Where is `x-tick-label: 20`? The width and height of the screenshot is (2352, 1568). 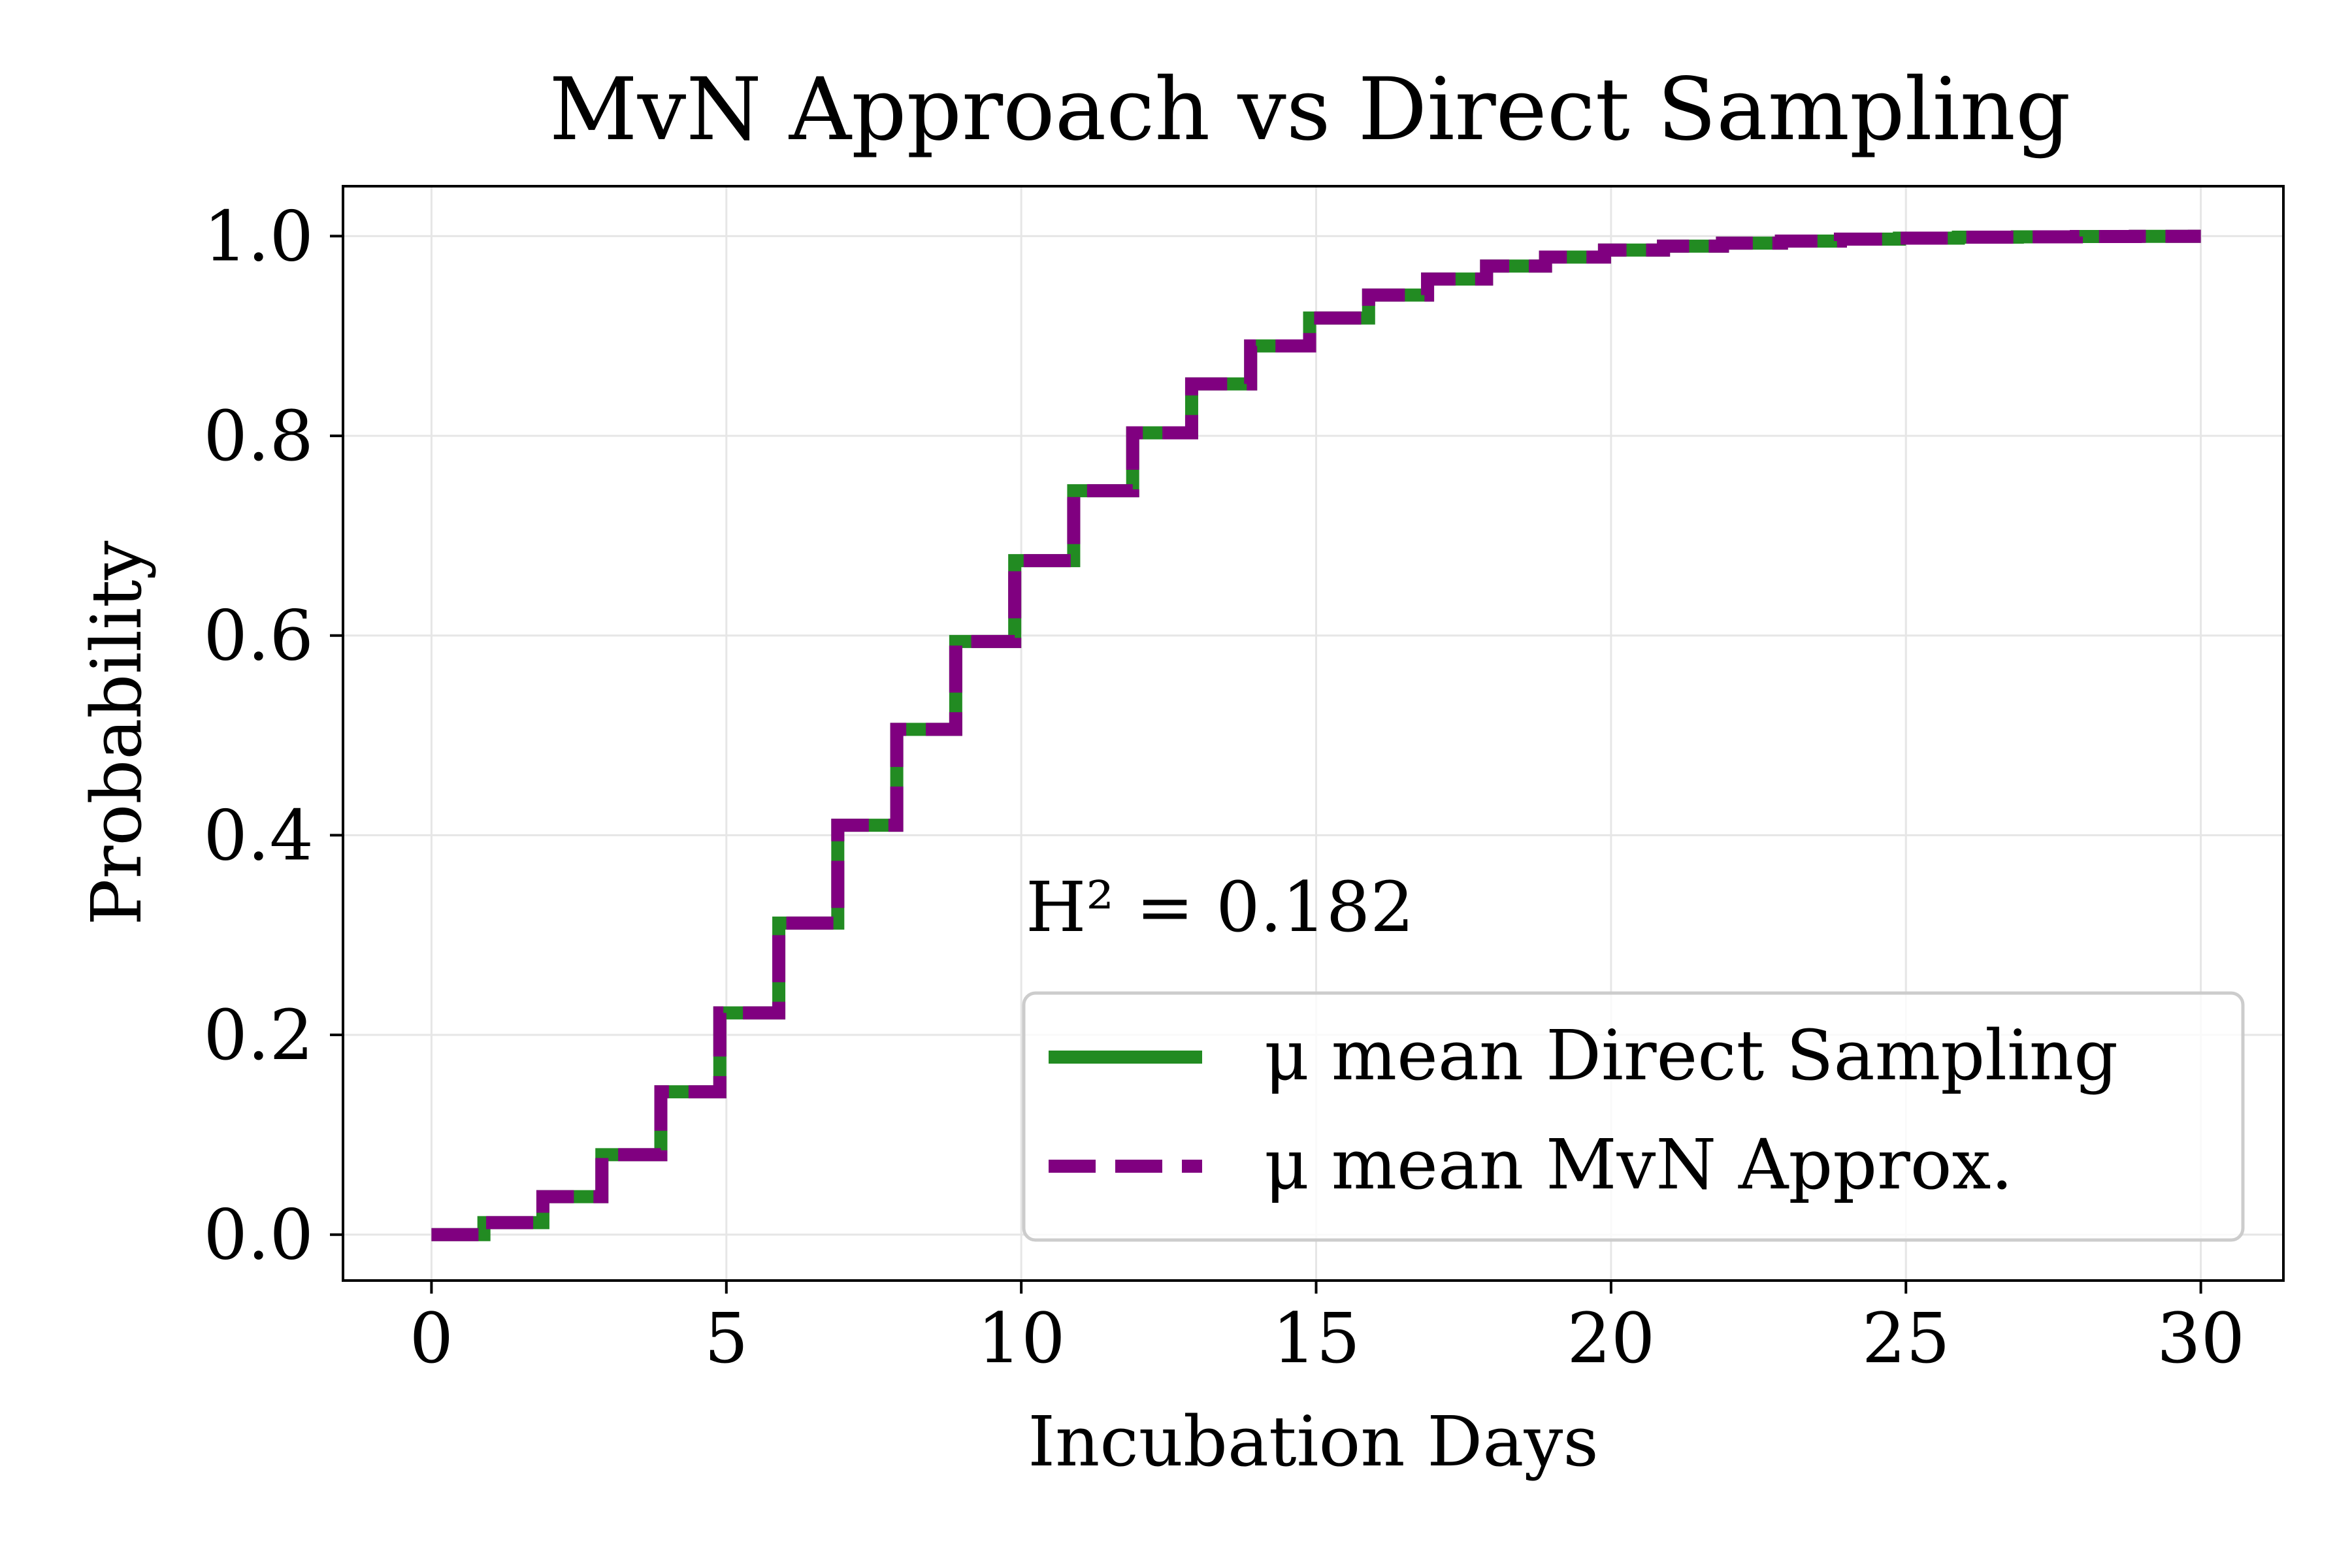
x-tick-label: 20 is located at coordinates (1611, 1338).